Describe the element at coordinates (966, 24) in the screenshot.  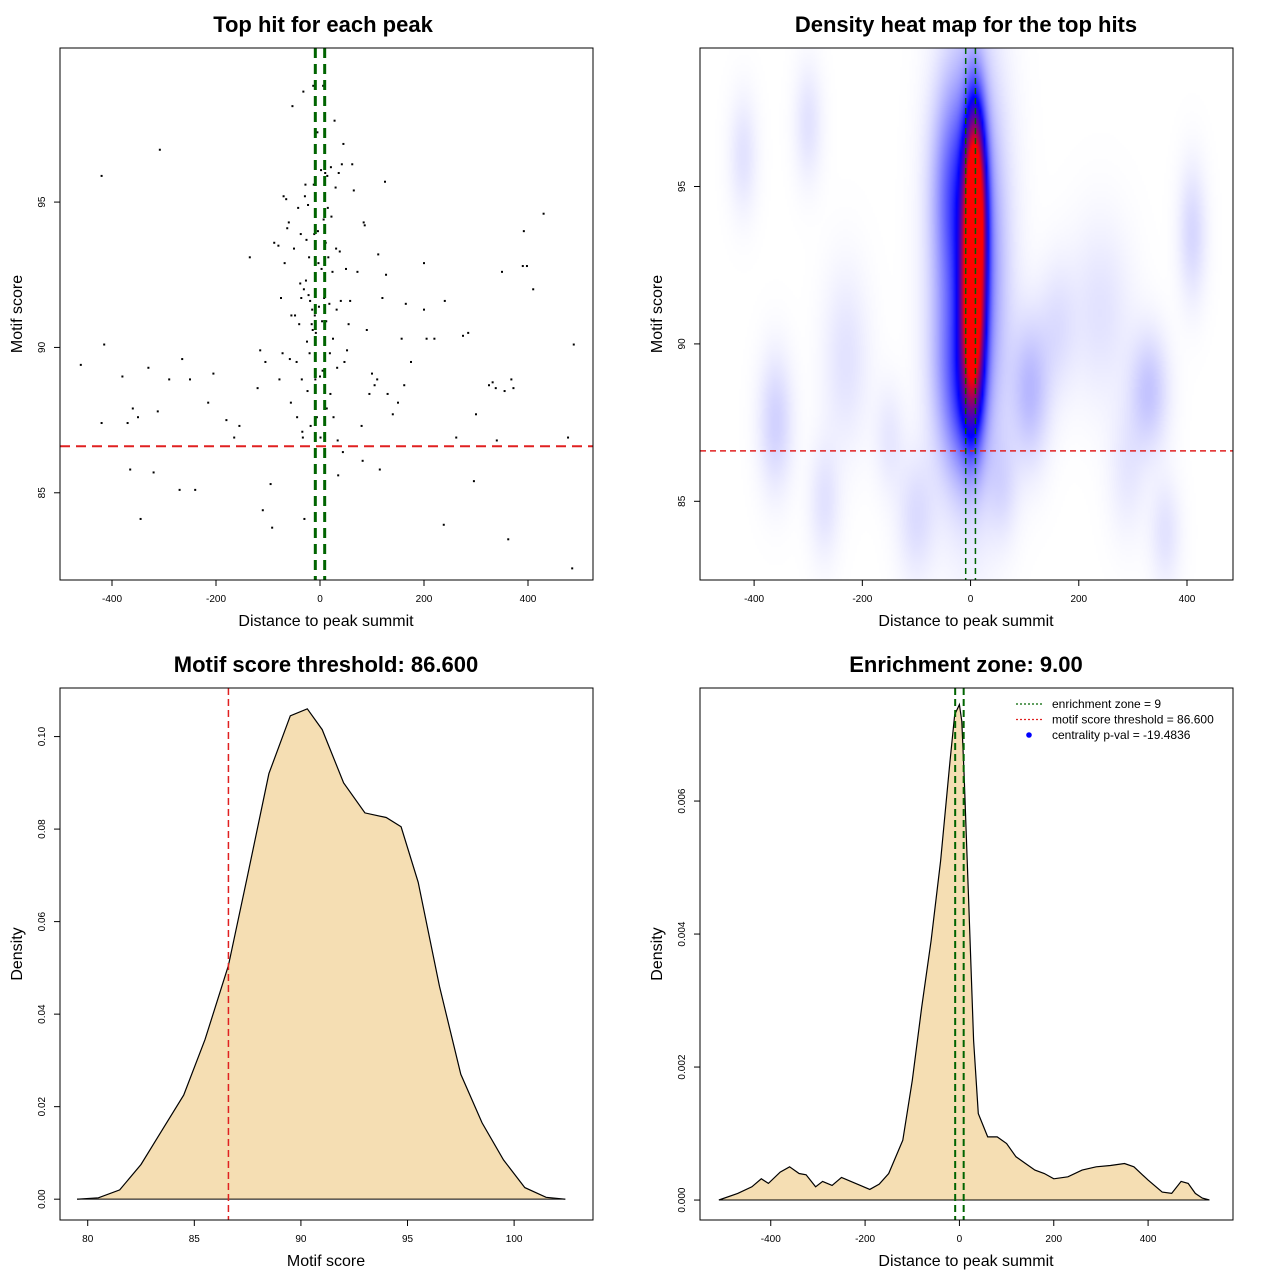
I see `chart-title: Density heat map for the top hits` at that location.